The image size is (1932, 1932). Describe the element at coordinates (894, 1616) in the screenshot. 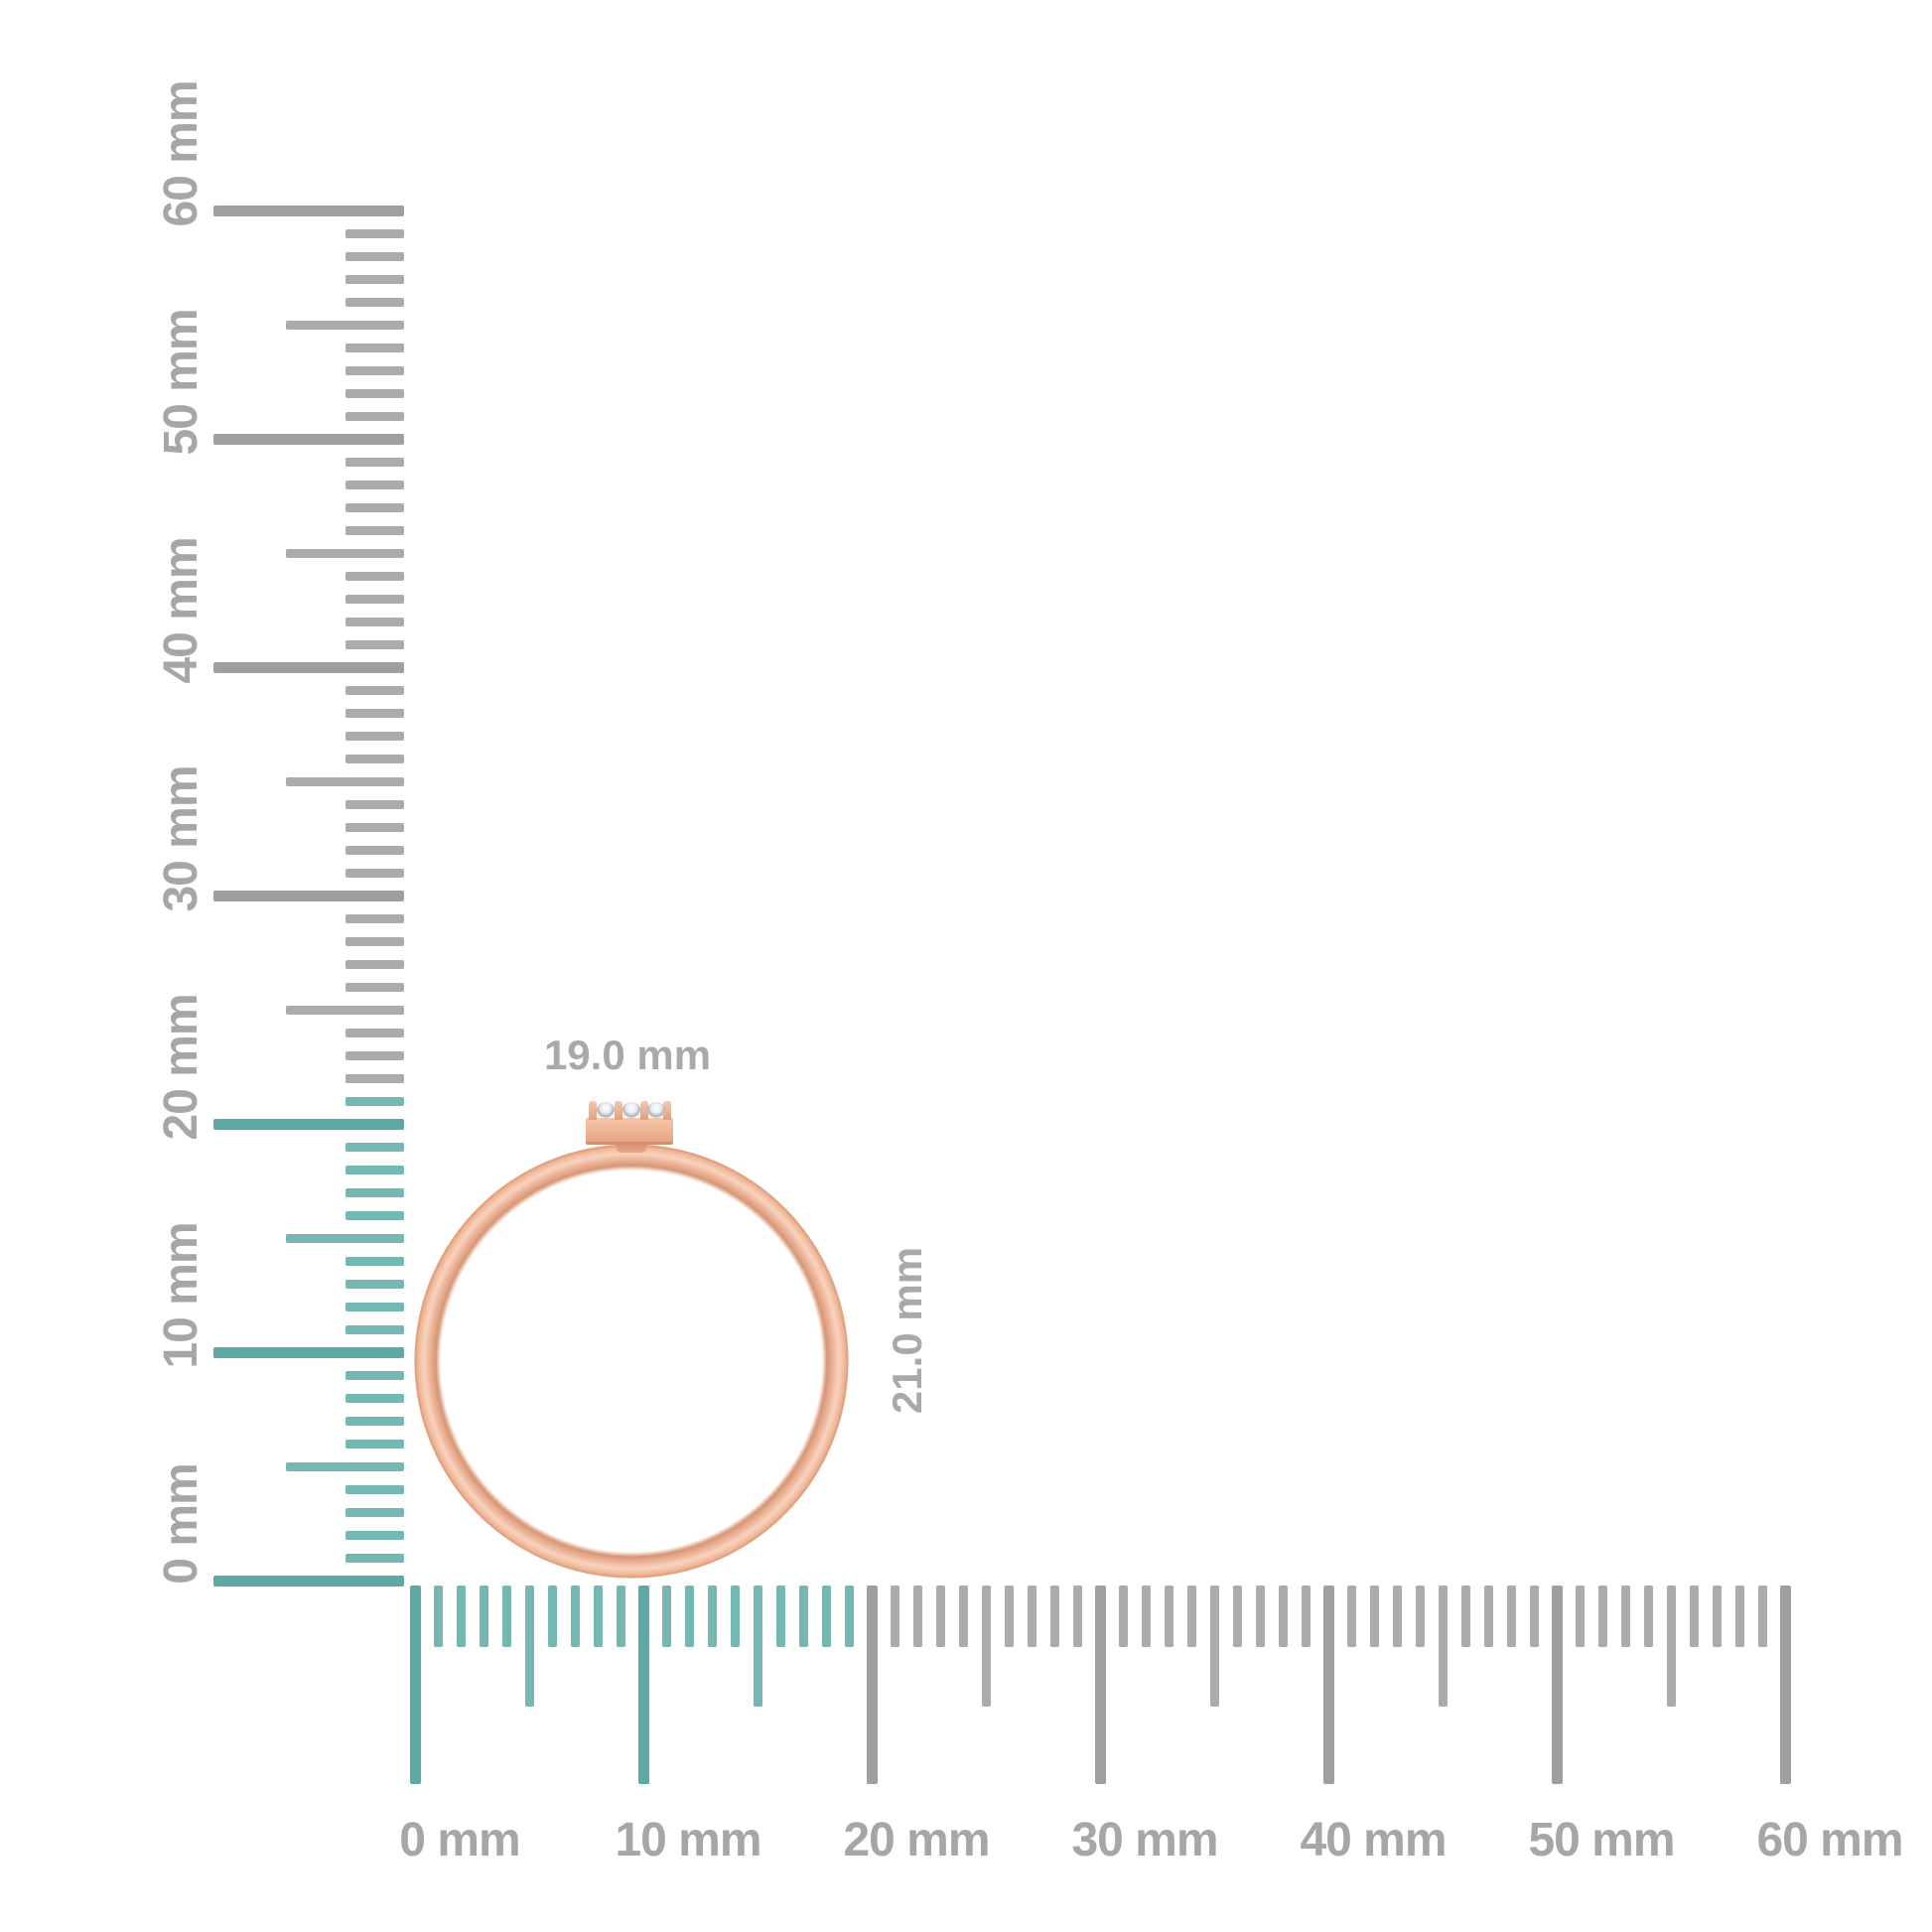

I see `h-ruler-tick-21mm` at that location.